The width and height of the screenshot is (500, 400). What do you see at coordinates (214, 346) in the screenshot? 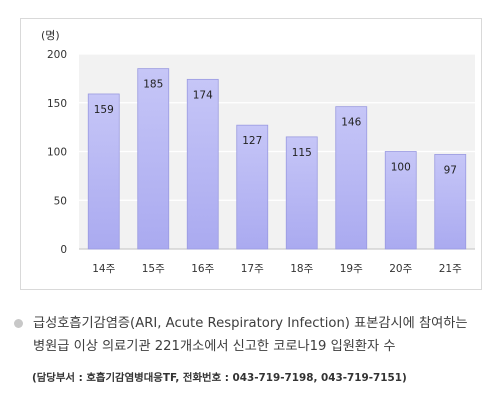
I see `caption-line-2: 병원급 이상 의료기관 221개소에서 신고한 코로나19 입원환자 수` at bounding box center [214, 346].